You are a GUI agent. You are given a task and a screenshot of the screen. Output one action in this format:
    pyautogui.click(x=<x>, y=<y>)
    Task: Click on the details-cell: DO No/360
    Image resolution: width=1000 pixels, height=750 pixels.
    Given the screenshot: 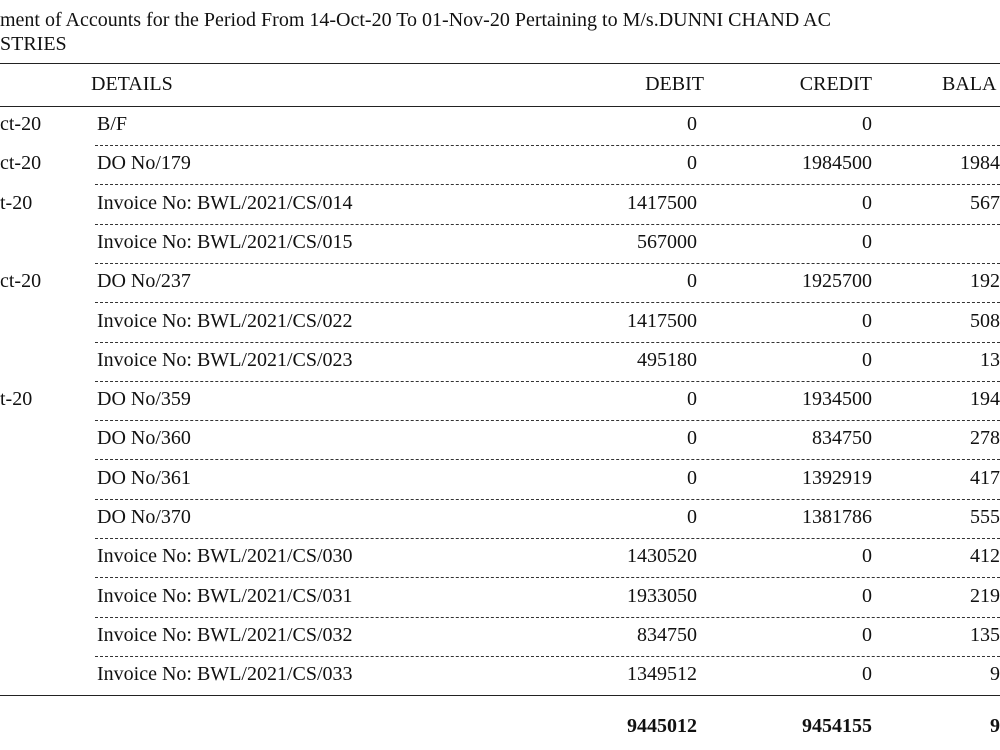 What is the action you would take?
    pyautogui.click(x=144, y=438)
    